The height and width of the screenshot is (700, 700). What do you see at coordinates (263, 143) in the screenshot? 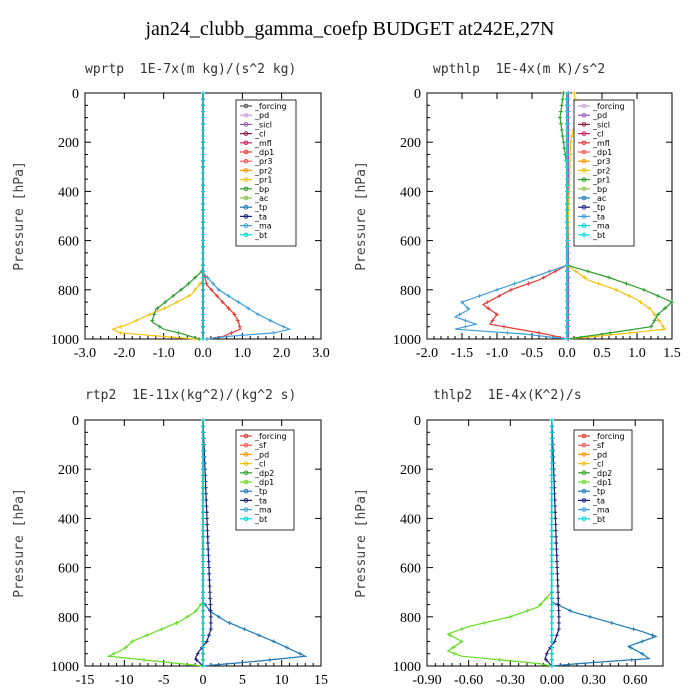
I see `legend-label: _mfl` at bounding box center [263, 143].